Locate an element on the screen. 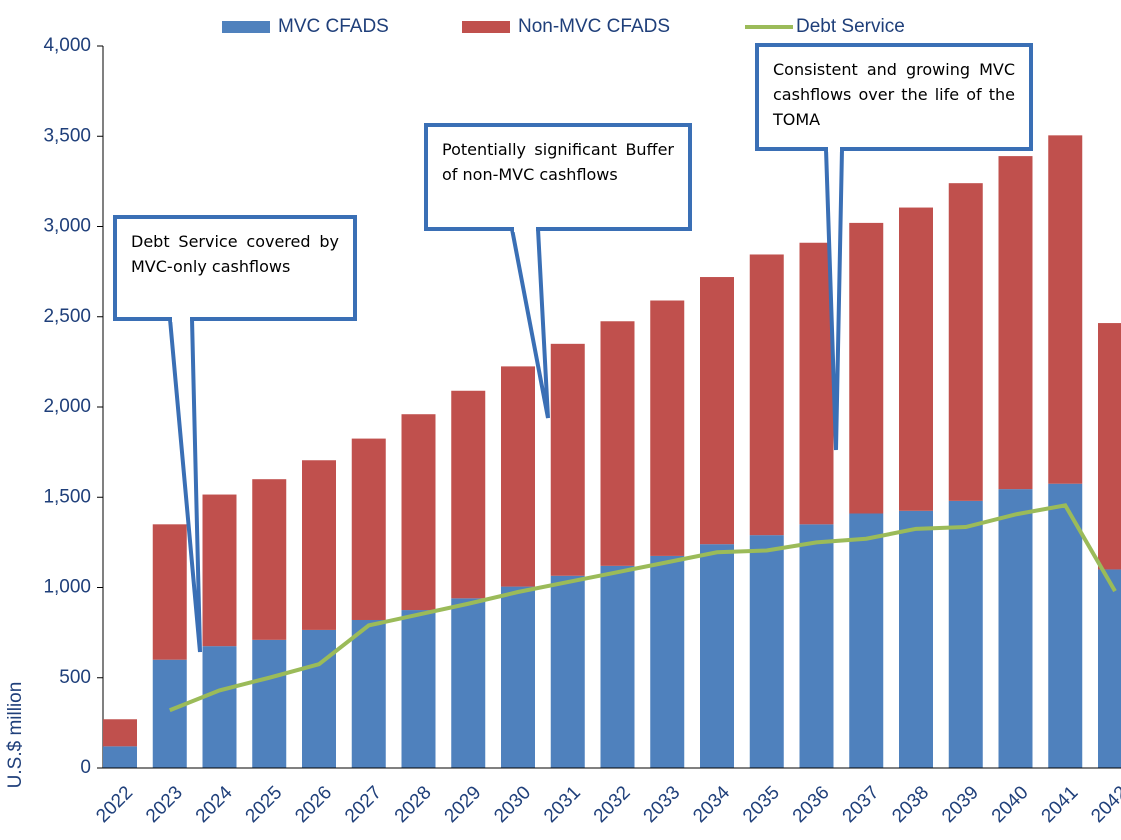 This screenshot has height=840, width=1121. x-tick-label: 2037 is located at coordinates (861, 804).